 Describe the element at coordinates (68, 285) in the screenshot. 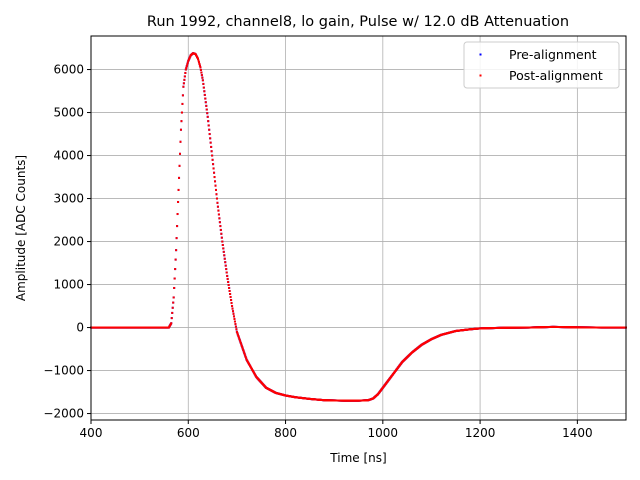

I see `y-tick-label: 1000` at that location.